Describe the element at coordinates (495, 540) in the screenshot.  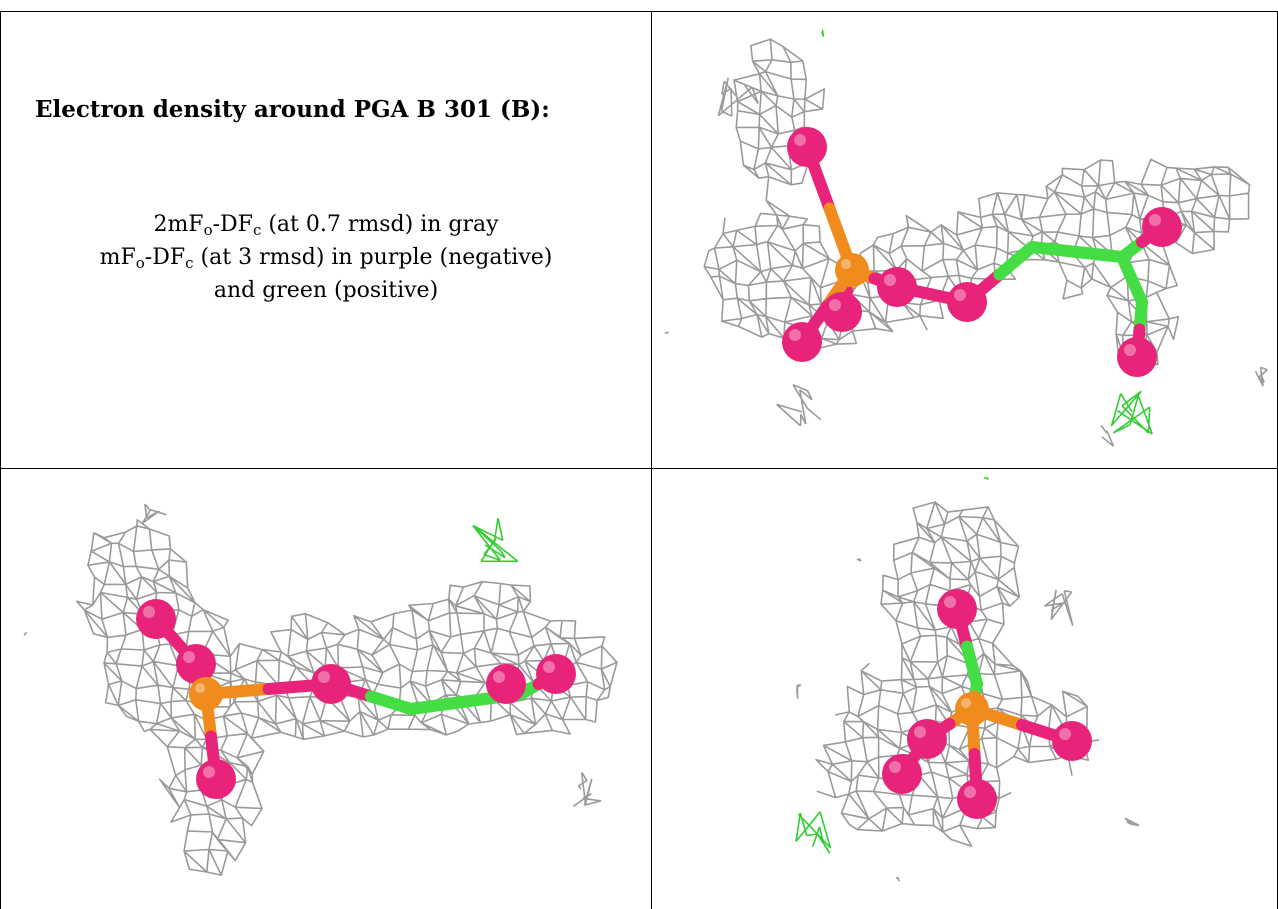
I see `mesh-positive-bottom-left` at that location.